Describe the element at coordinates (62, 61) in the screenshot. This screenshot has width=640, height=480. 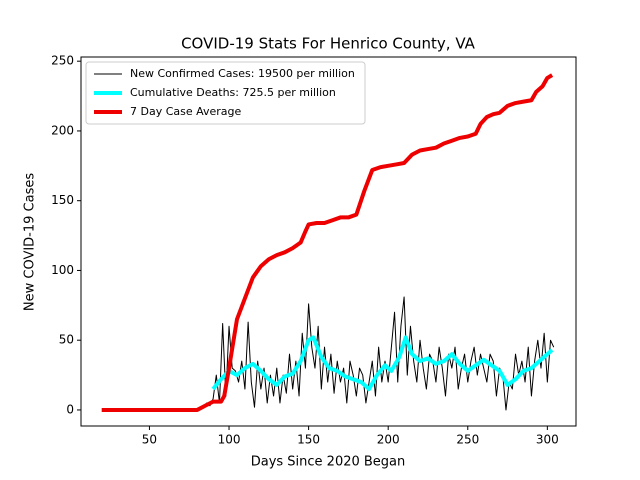
I see `y-tick-label: 250` at that location.